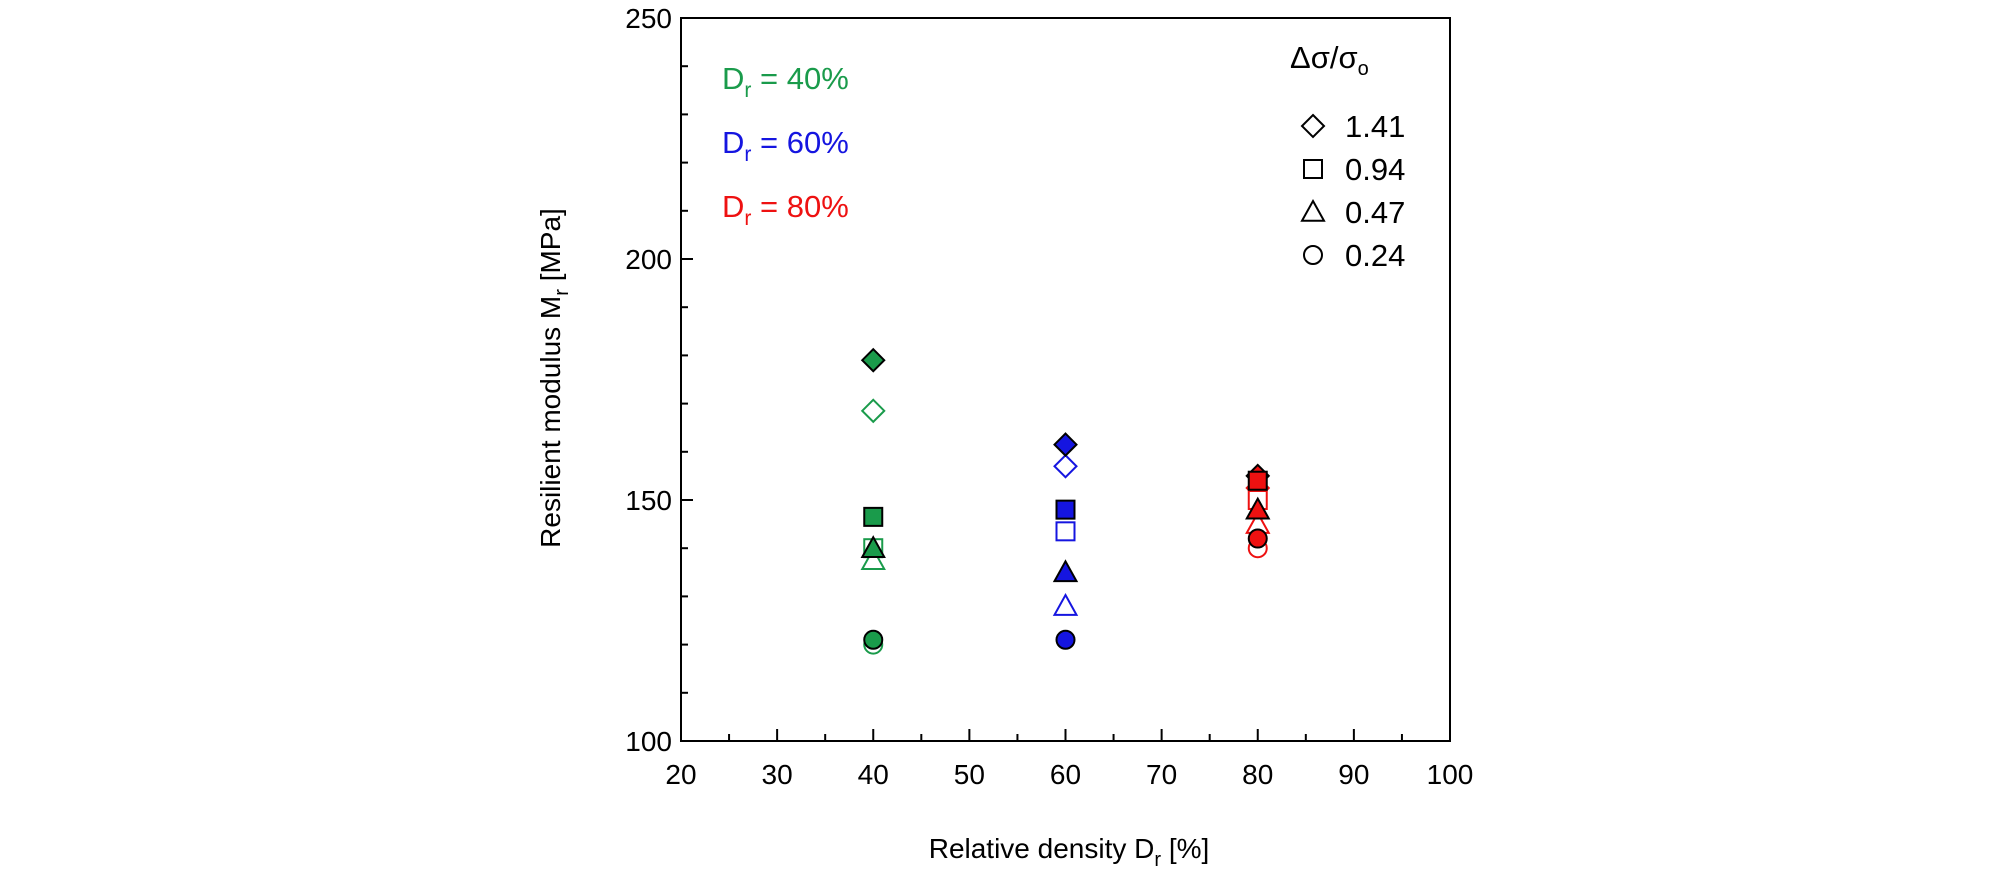  I want to click on x-tick-label: 60, so click(1065, 774).